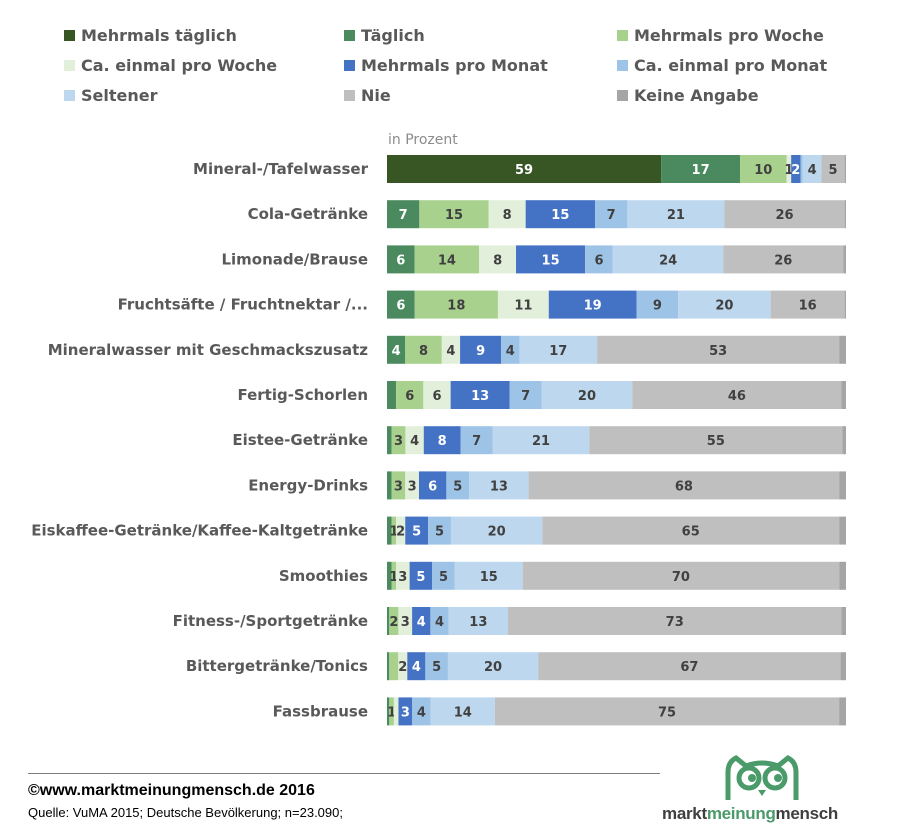 The width and height of the screenshot is (899, 835). What do you see at coordinates (302, 395) in the screenshot?
I see `category-label: Fertig-Schorlen` at bounding box center [302, 395].